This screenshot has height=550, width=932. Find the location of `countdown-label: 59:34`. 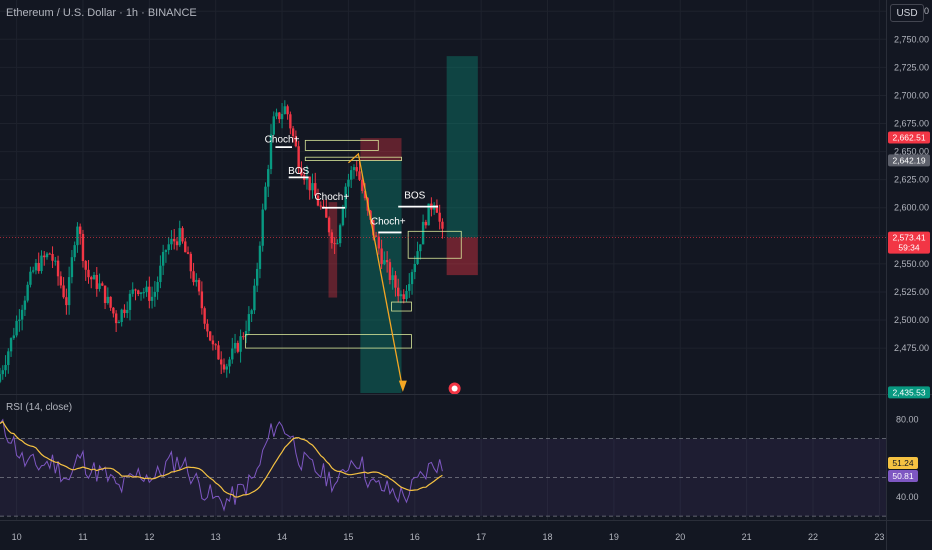

countdown-label: 59:34 is located at coordinates (909, 248).